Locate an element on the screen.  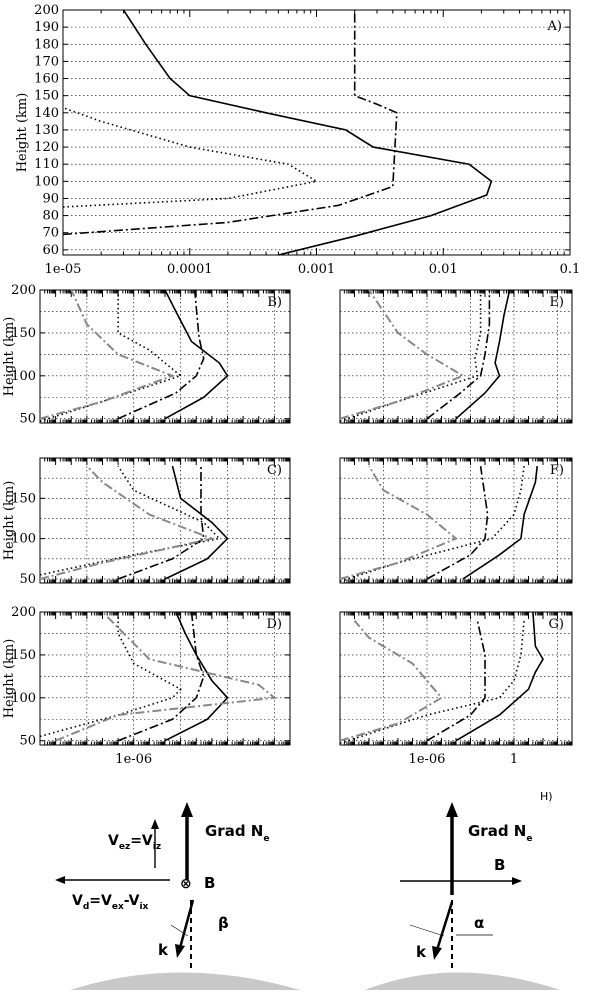
panel-label: G) is located at coordinates (556, 624).